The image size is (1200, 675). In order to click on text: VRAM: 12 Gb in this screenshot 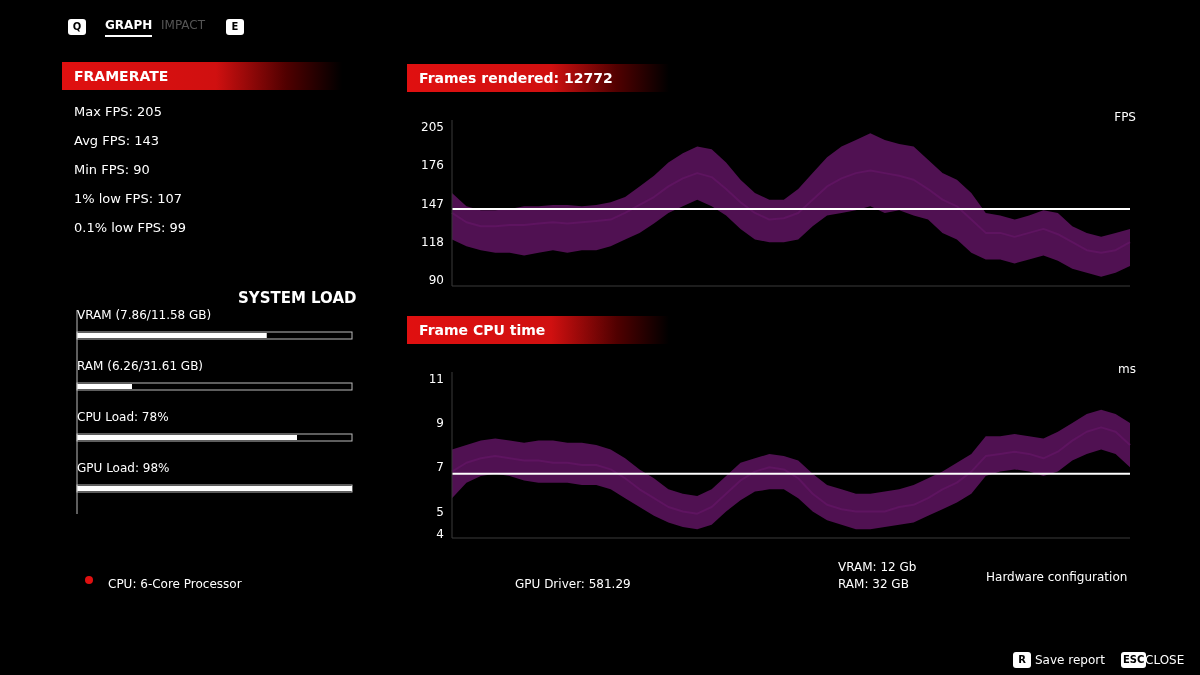, I will do `click(877, 567)`.